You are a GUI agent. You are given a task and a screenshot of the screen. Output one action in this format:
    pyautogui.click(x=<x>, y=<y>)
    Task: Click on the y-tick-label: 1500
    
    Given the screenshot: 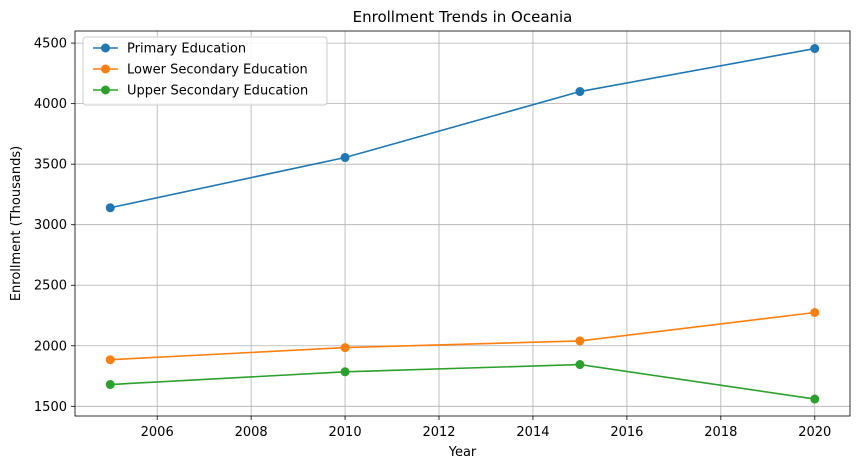 What is the action you would take?
    pyautogui.click(x=50, y=407)
    